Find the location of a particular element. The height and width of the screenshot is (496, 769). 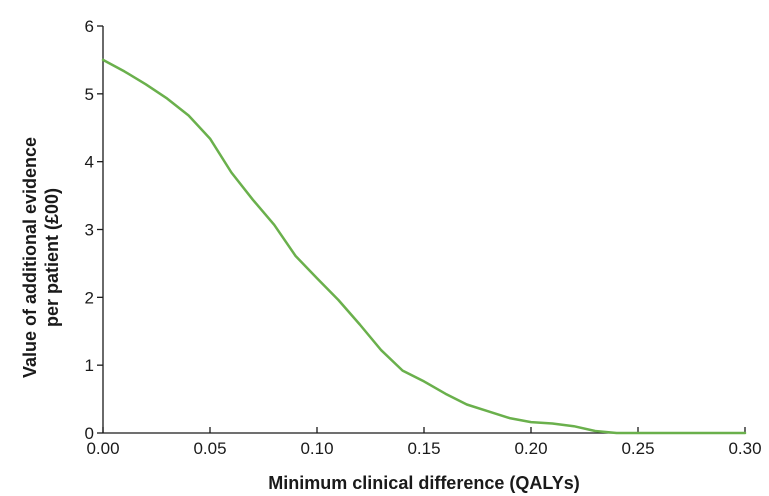

y-tick-label: 6 is located at coordinates (89, 26).